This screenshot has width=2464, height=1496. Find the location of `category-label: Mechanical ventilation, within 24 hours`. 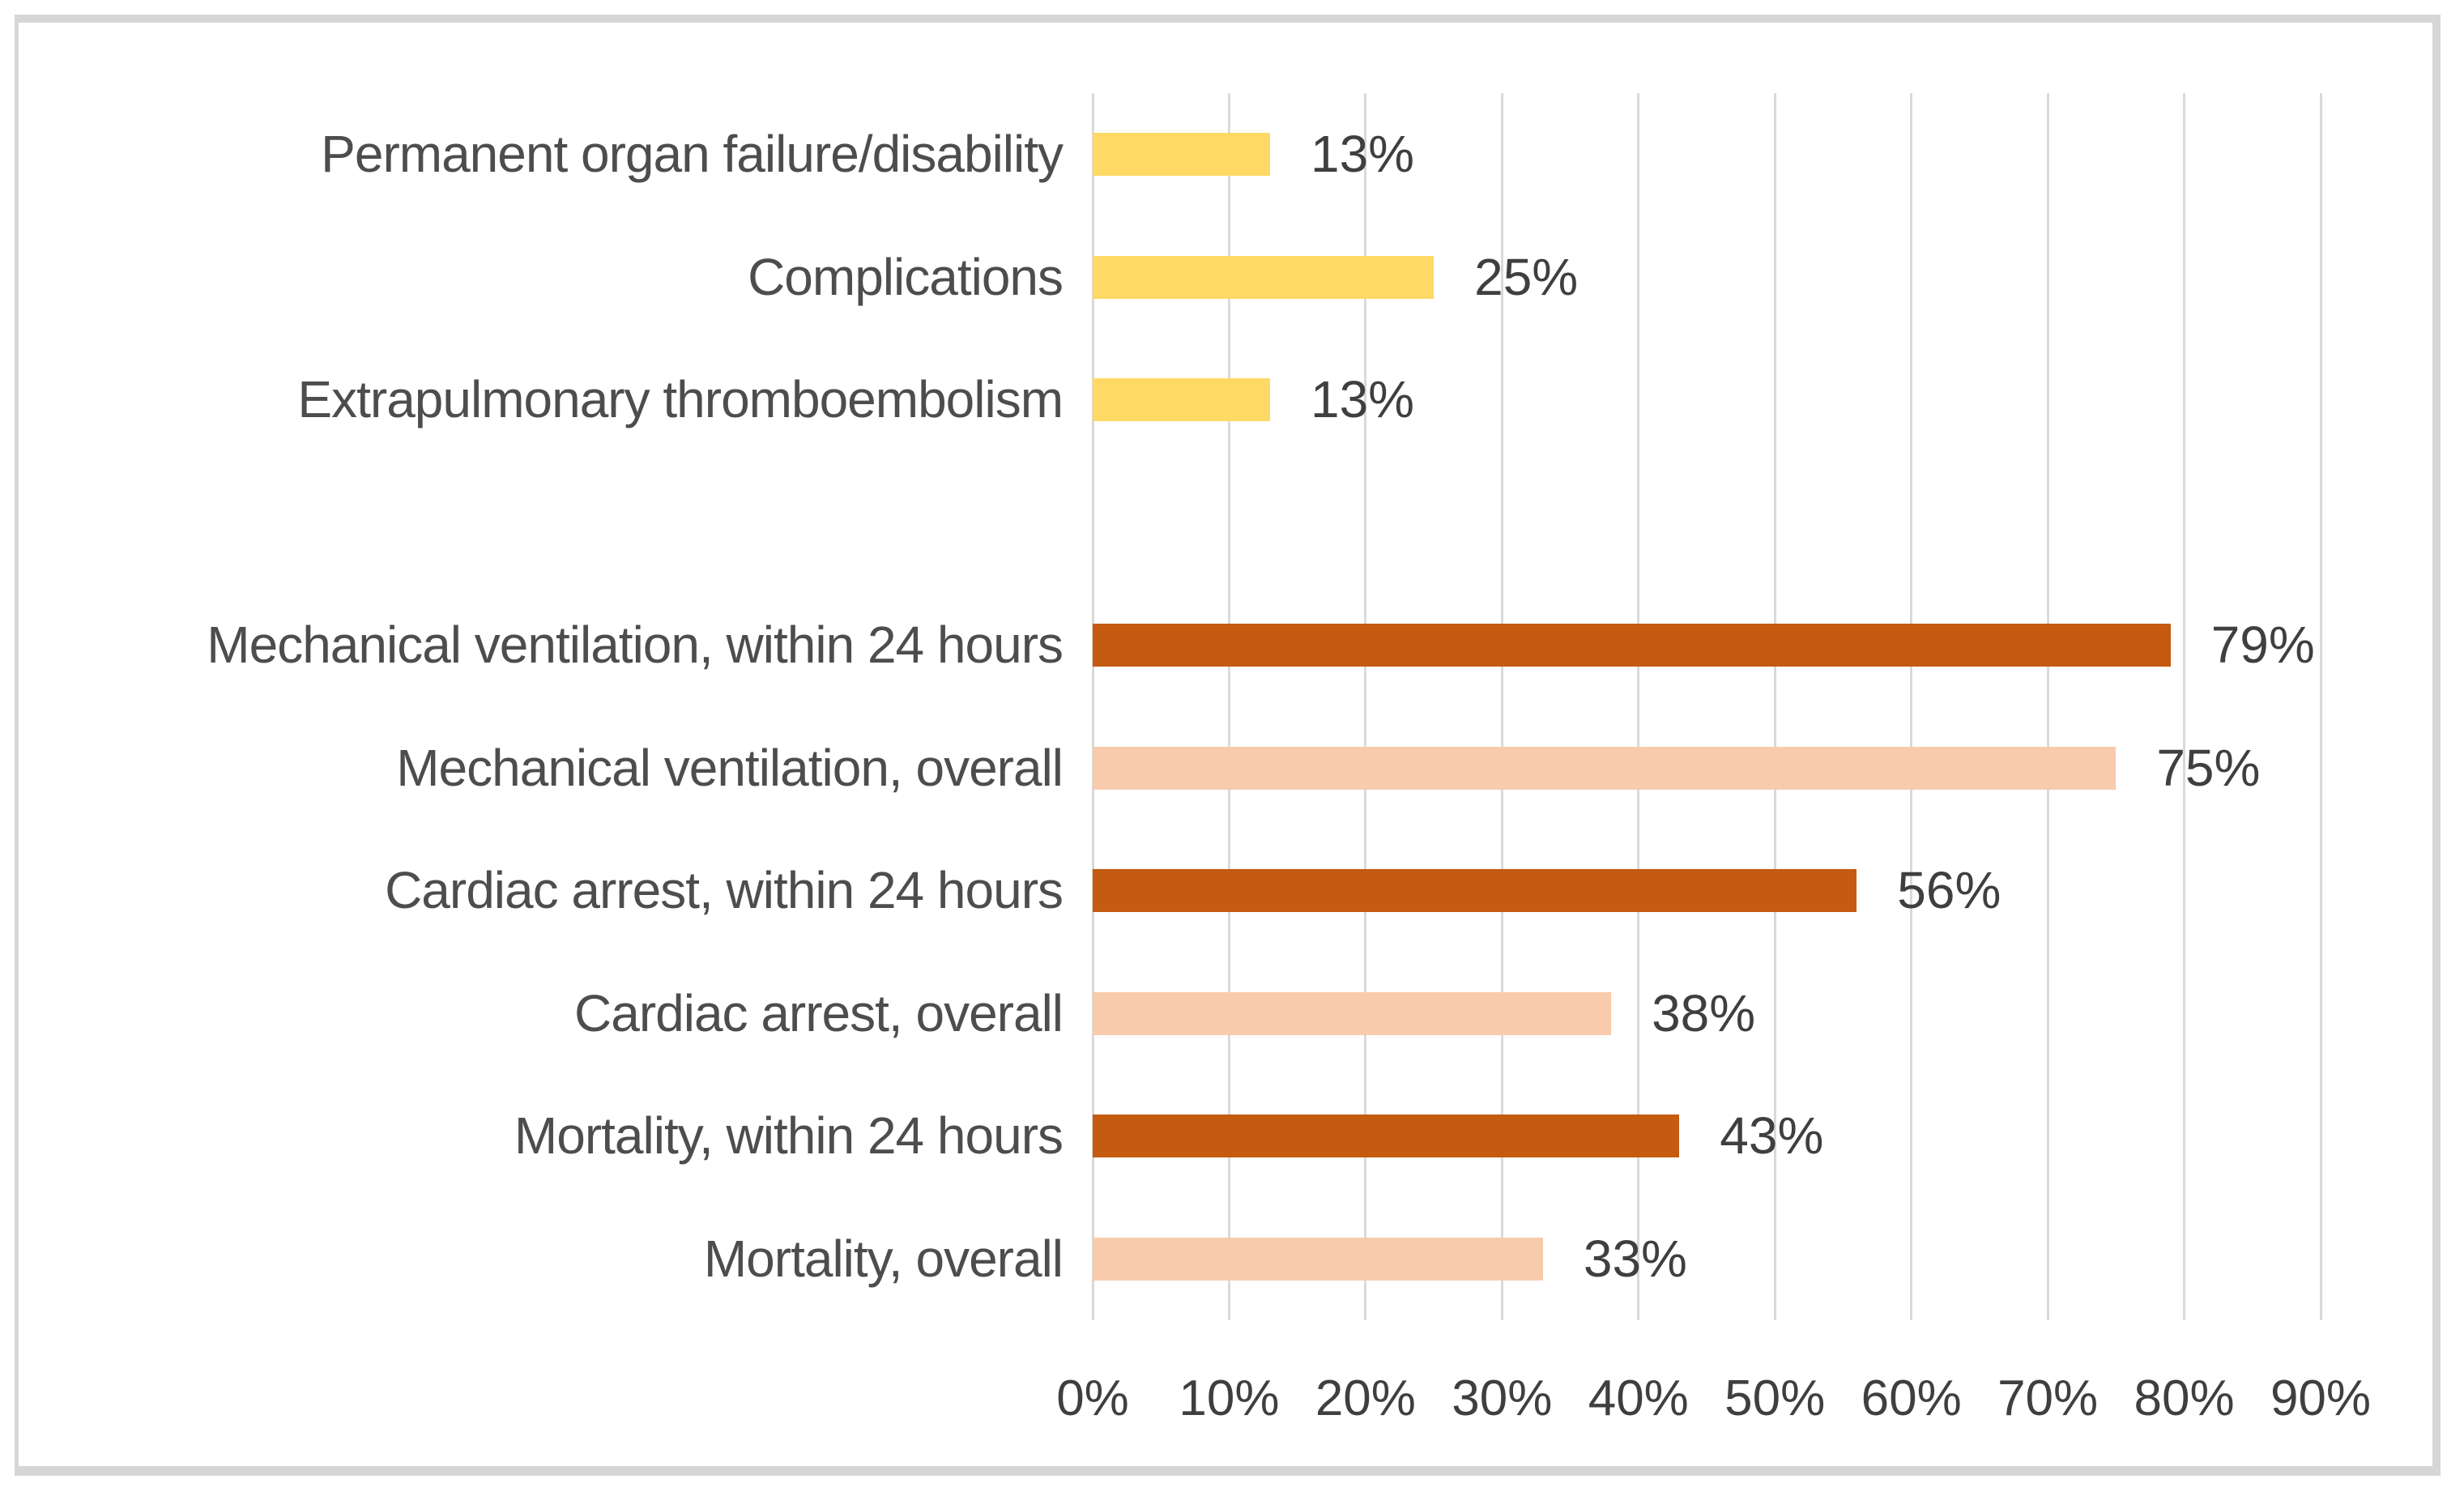

category-label: Mechanical ventilation, within 24 hours is located at coordinates (635, 645).